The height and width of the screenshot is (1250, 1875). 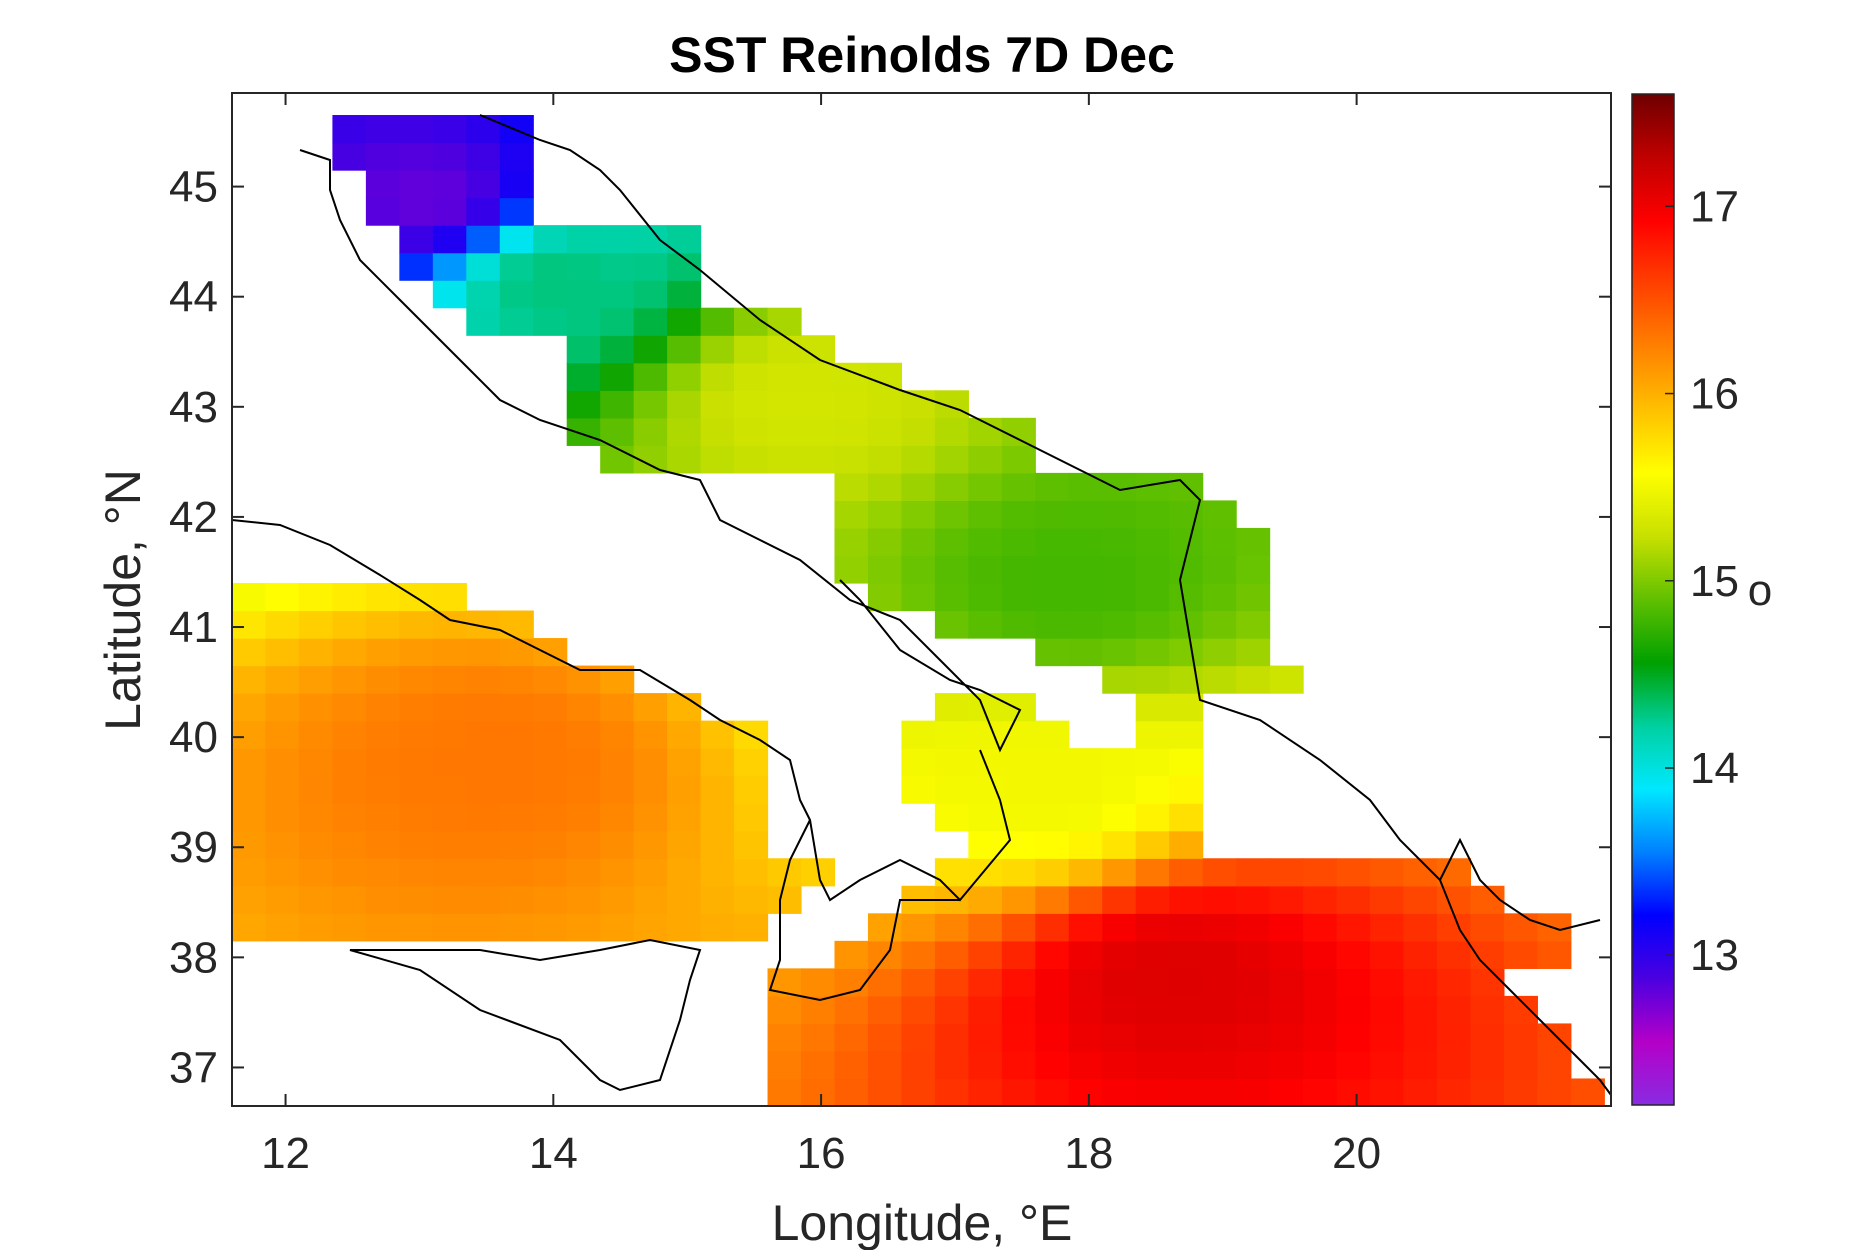 What do you see at coordinates (1714, 206) in the screenshot?
I see `colorbar-tick-label: 17` at bounding box center [1714, 206].